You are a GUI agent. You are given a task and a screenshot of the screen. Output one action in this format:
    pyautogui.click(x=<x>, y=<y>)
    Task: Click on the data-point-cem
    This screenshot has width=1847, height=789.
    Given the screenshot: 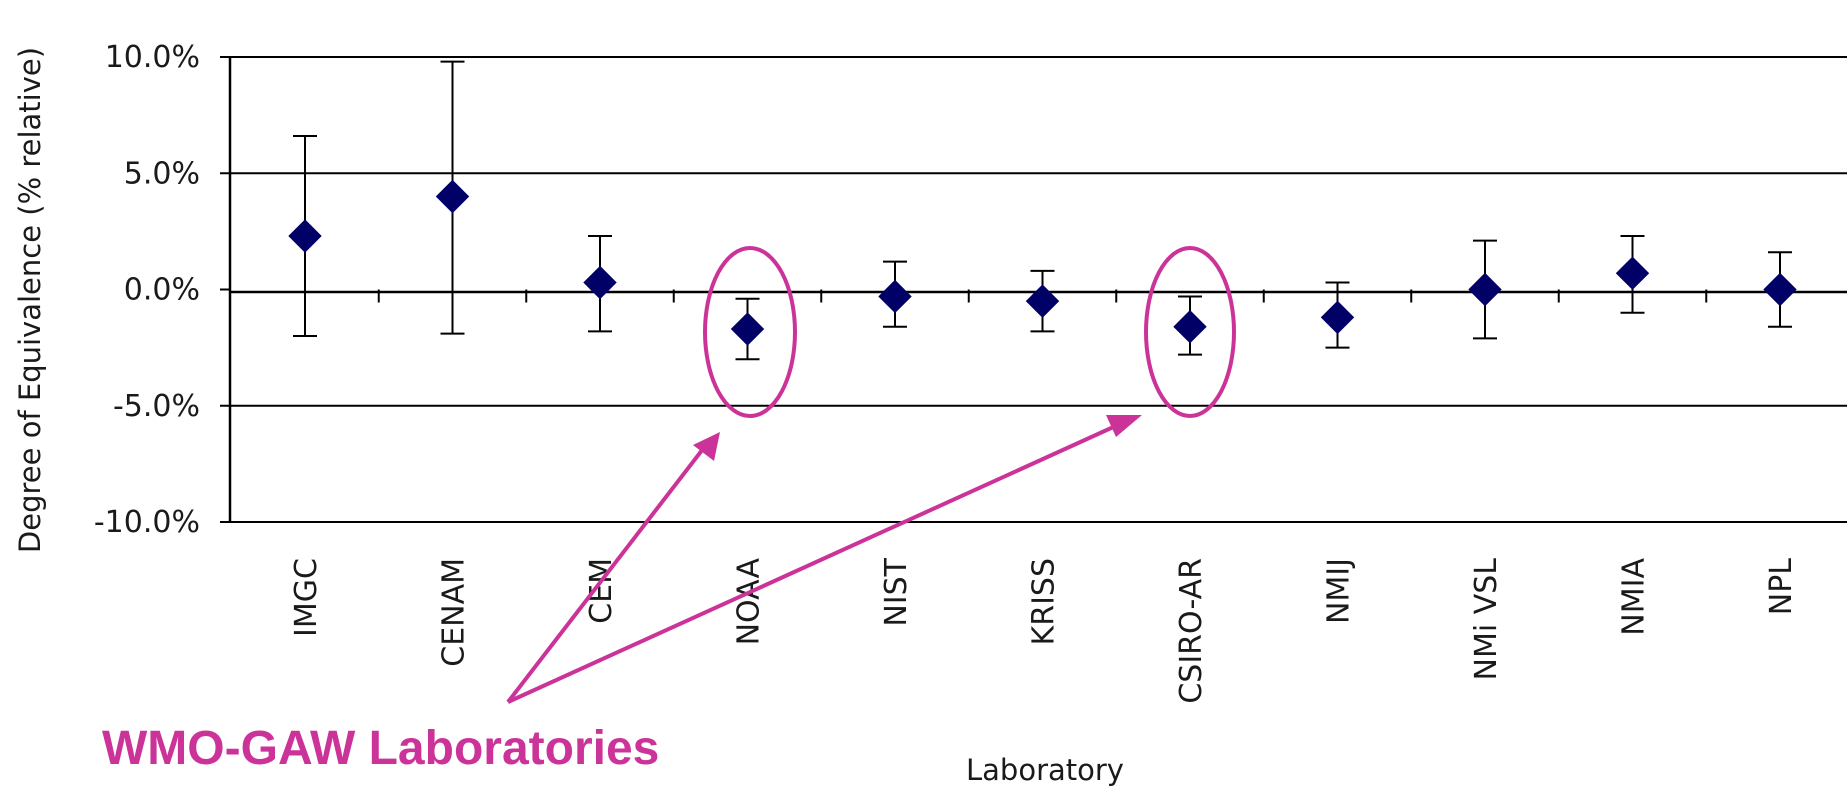 What is the action you would take?
    pyautogui.click(x=600, y=282)
    